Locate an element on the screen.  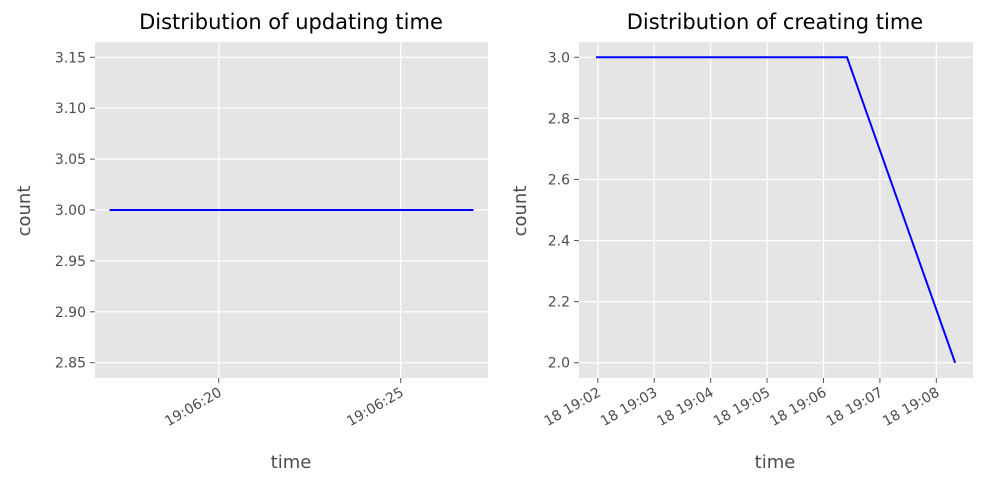
x-tick-label: 18 19:03 is located at coordinates (629, 407).